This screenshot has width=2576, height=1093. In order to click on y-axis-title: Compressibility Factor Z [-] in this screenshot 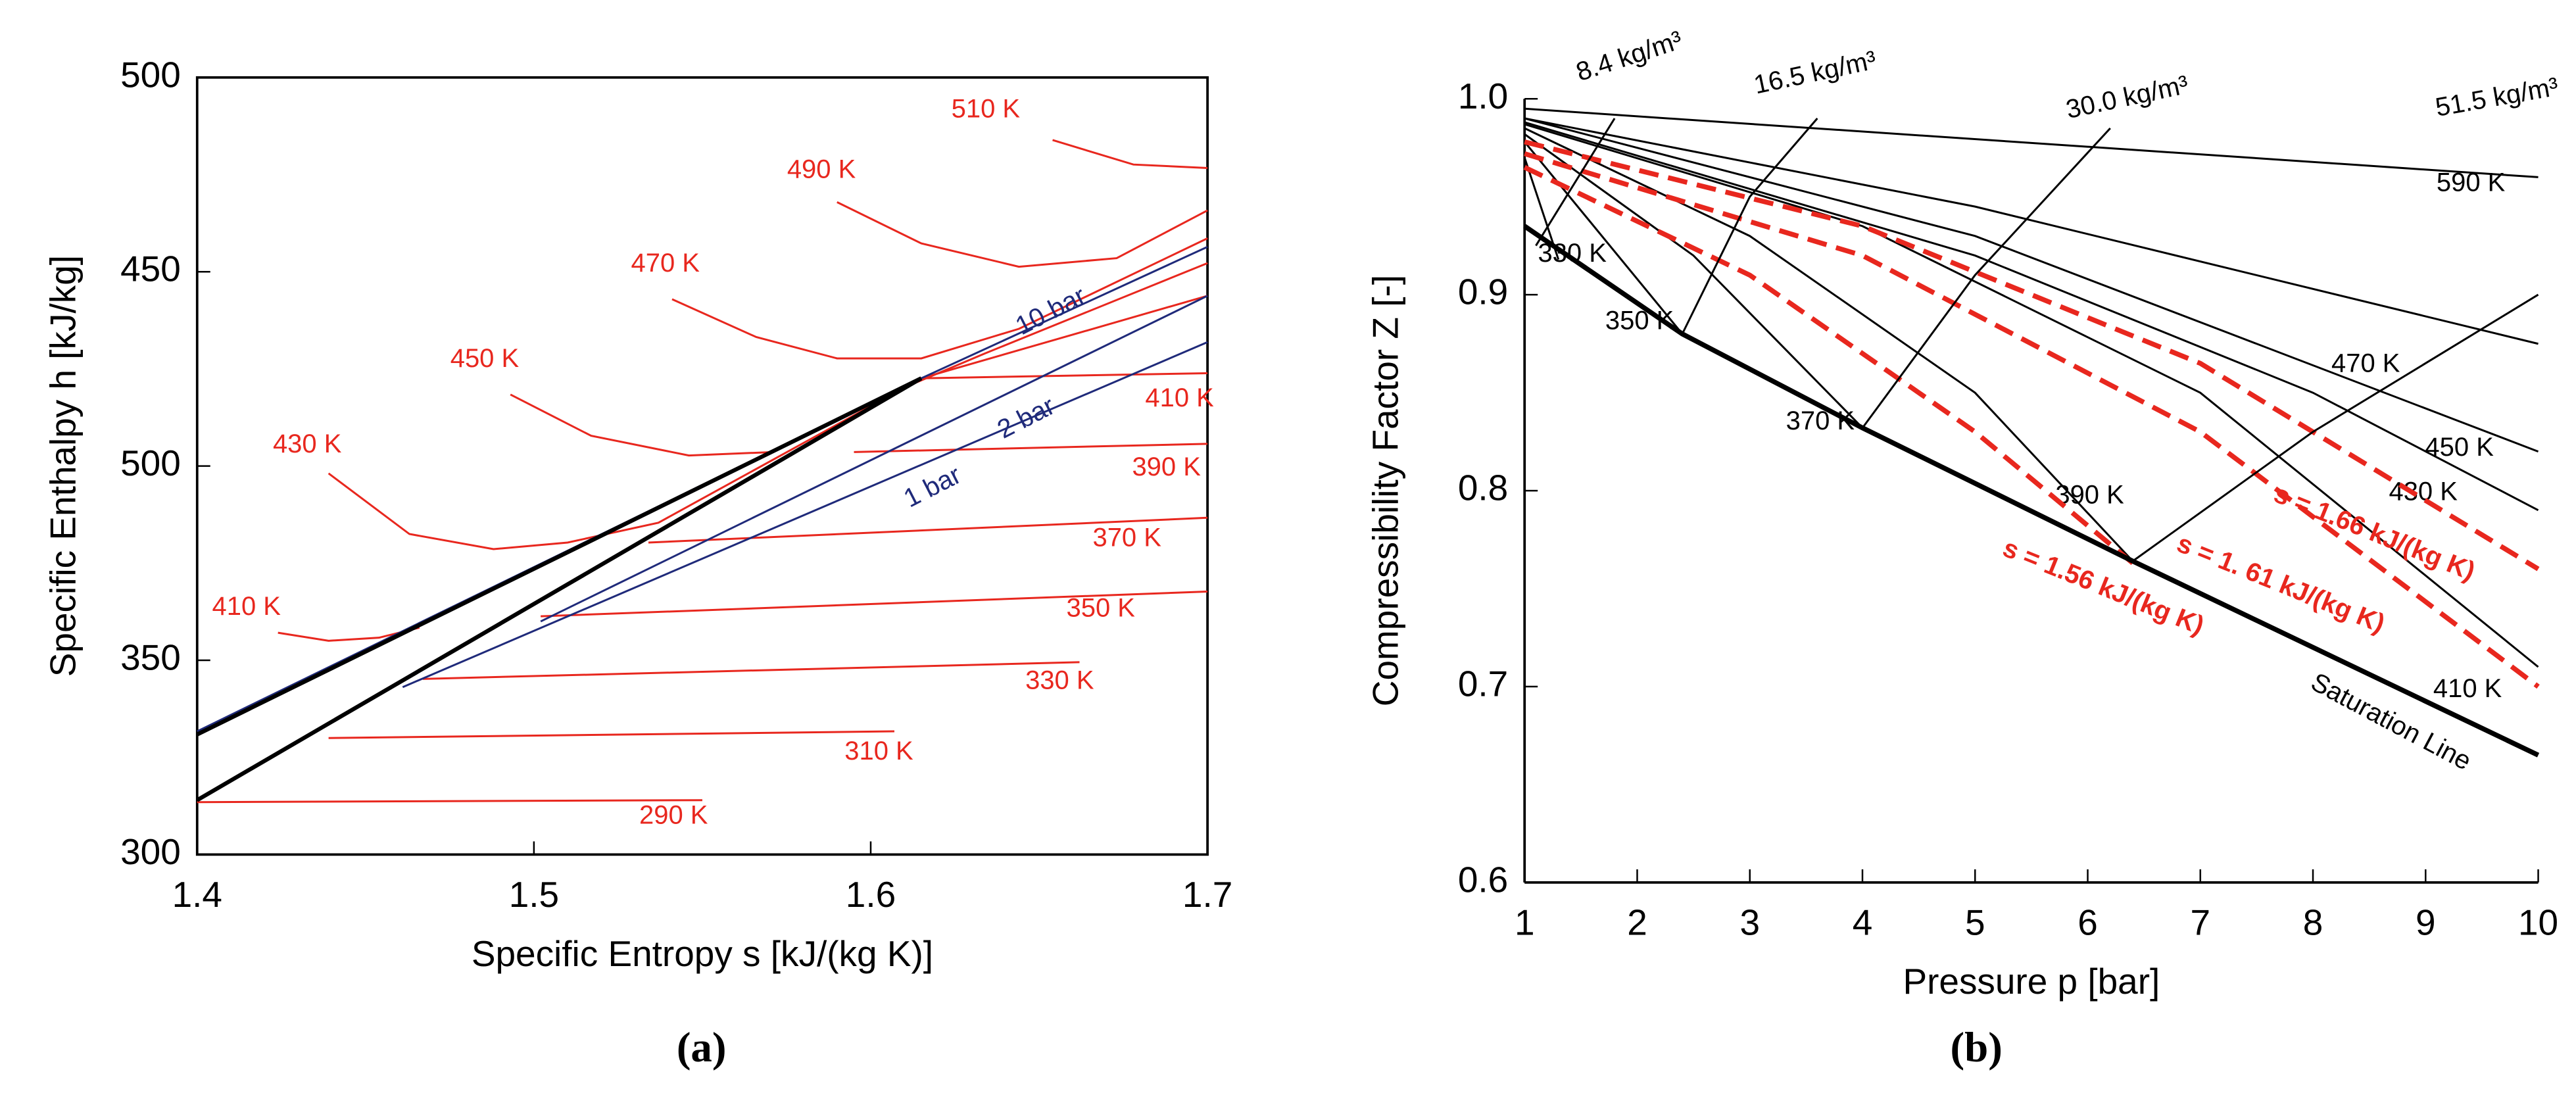, I will do `click(1385, 490)`.